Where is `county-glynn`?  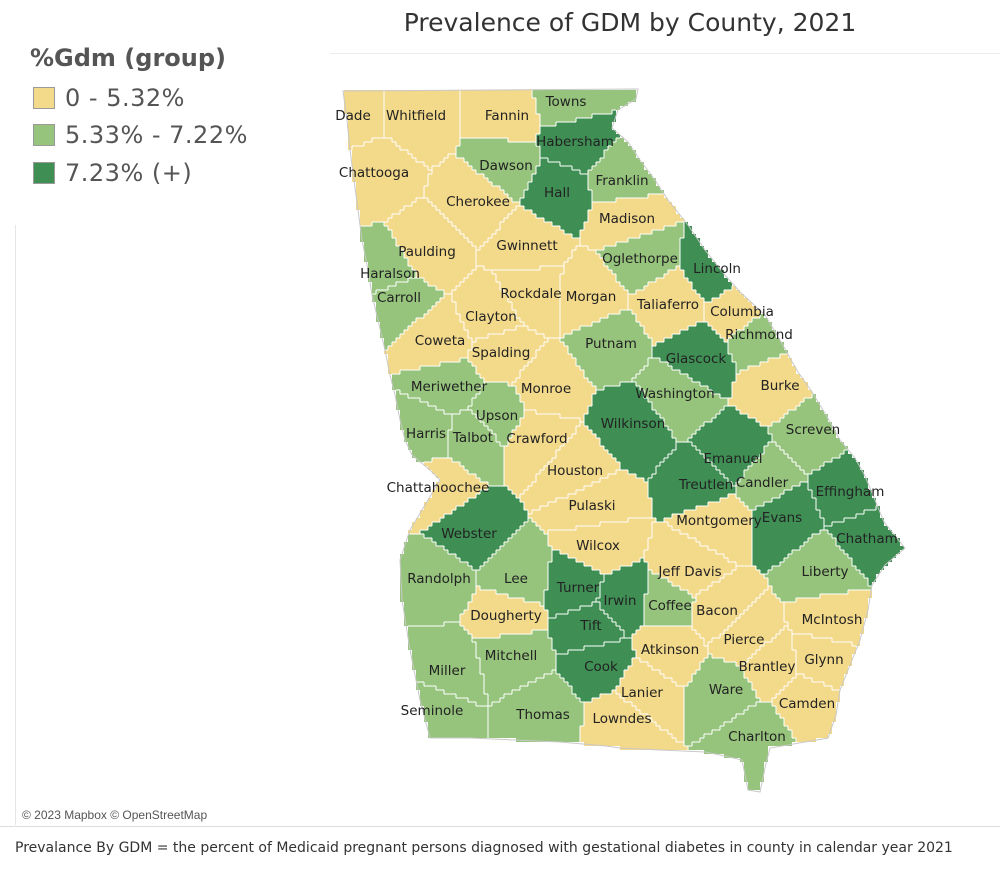 county-glynn is located at coordinates (824, 662).